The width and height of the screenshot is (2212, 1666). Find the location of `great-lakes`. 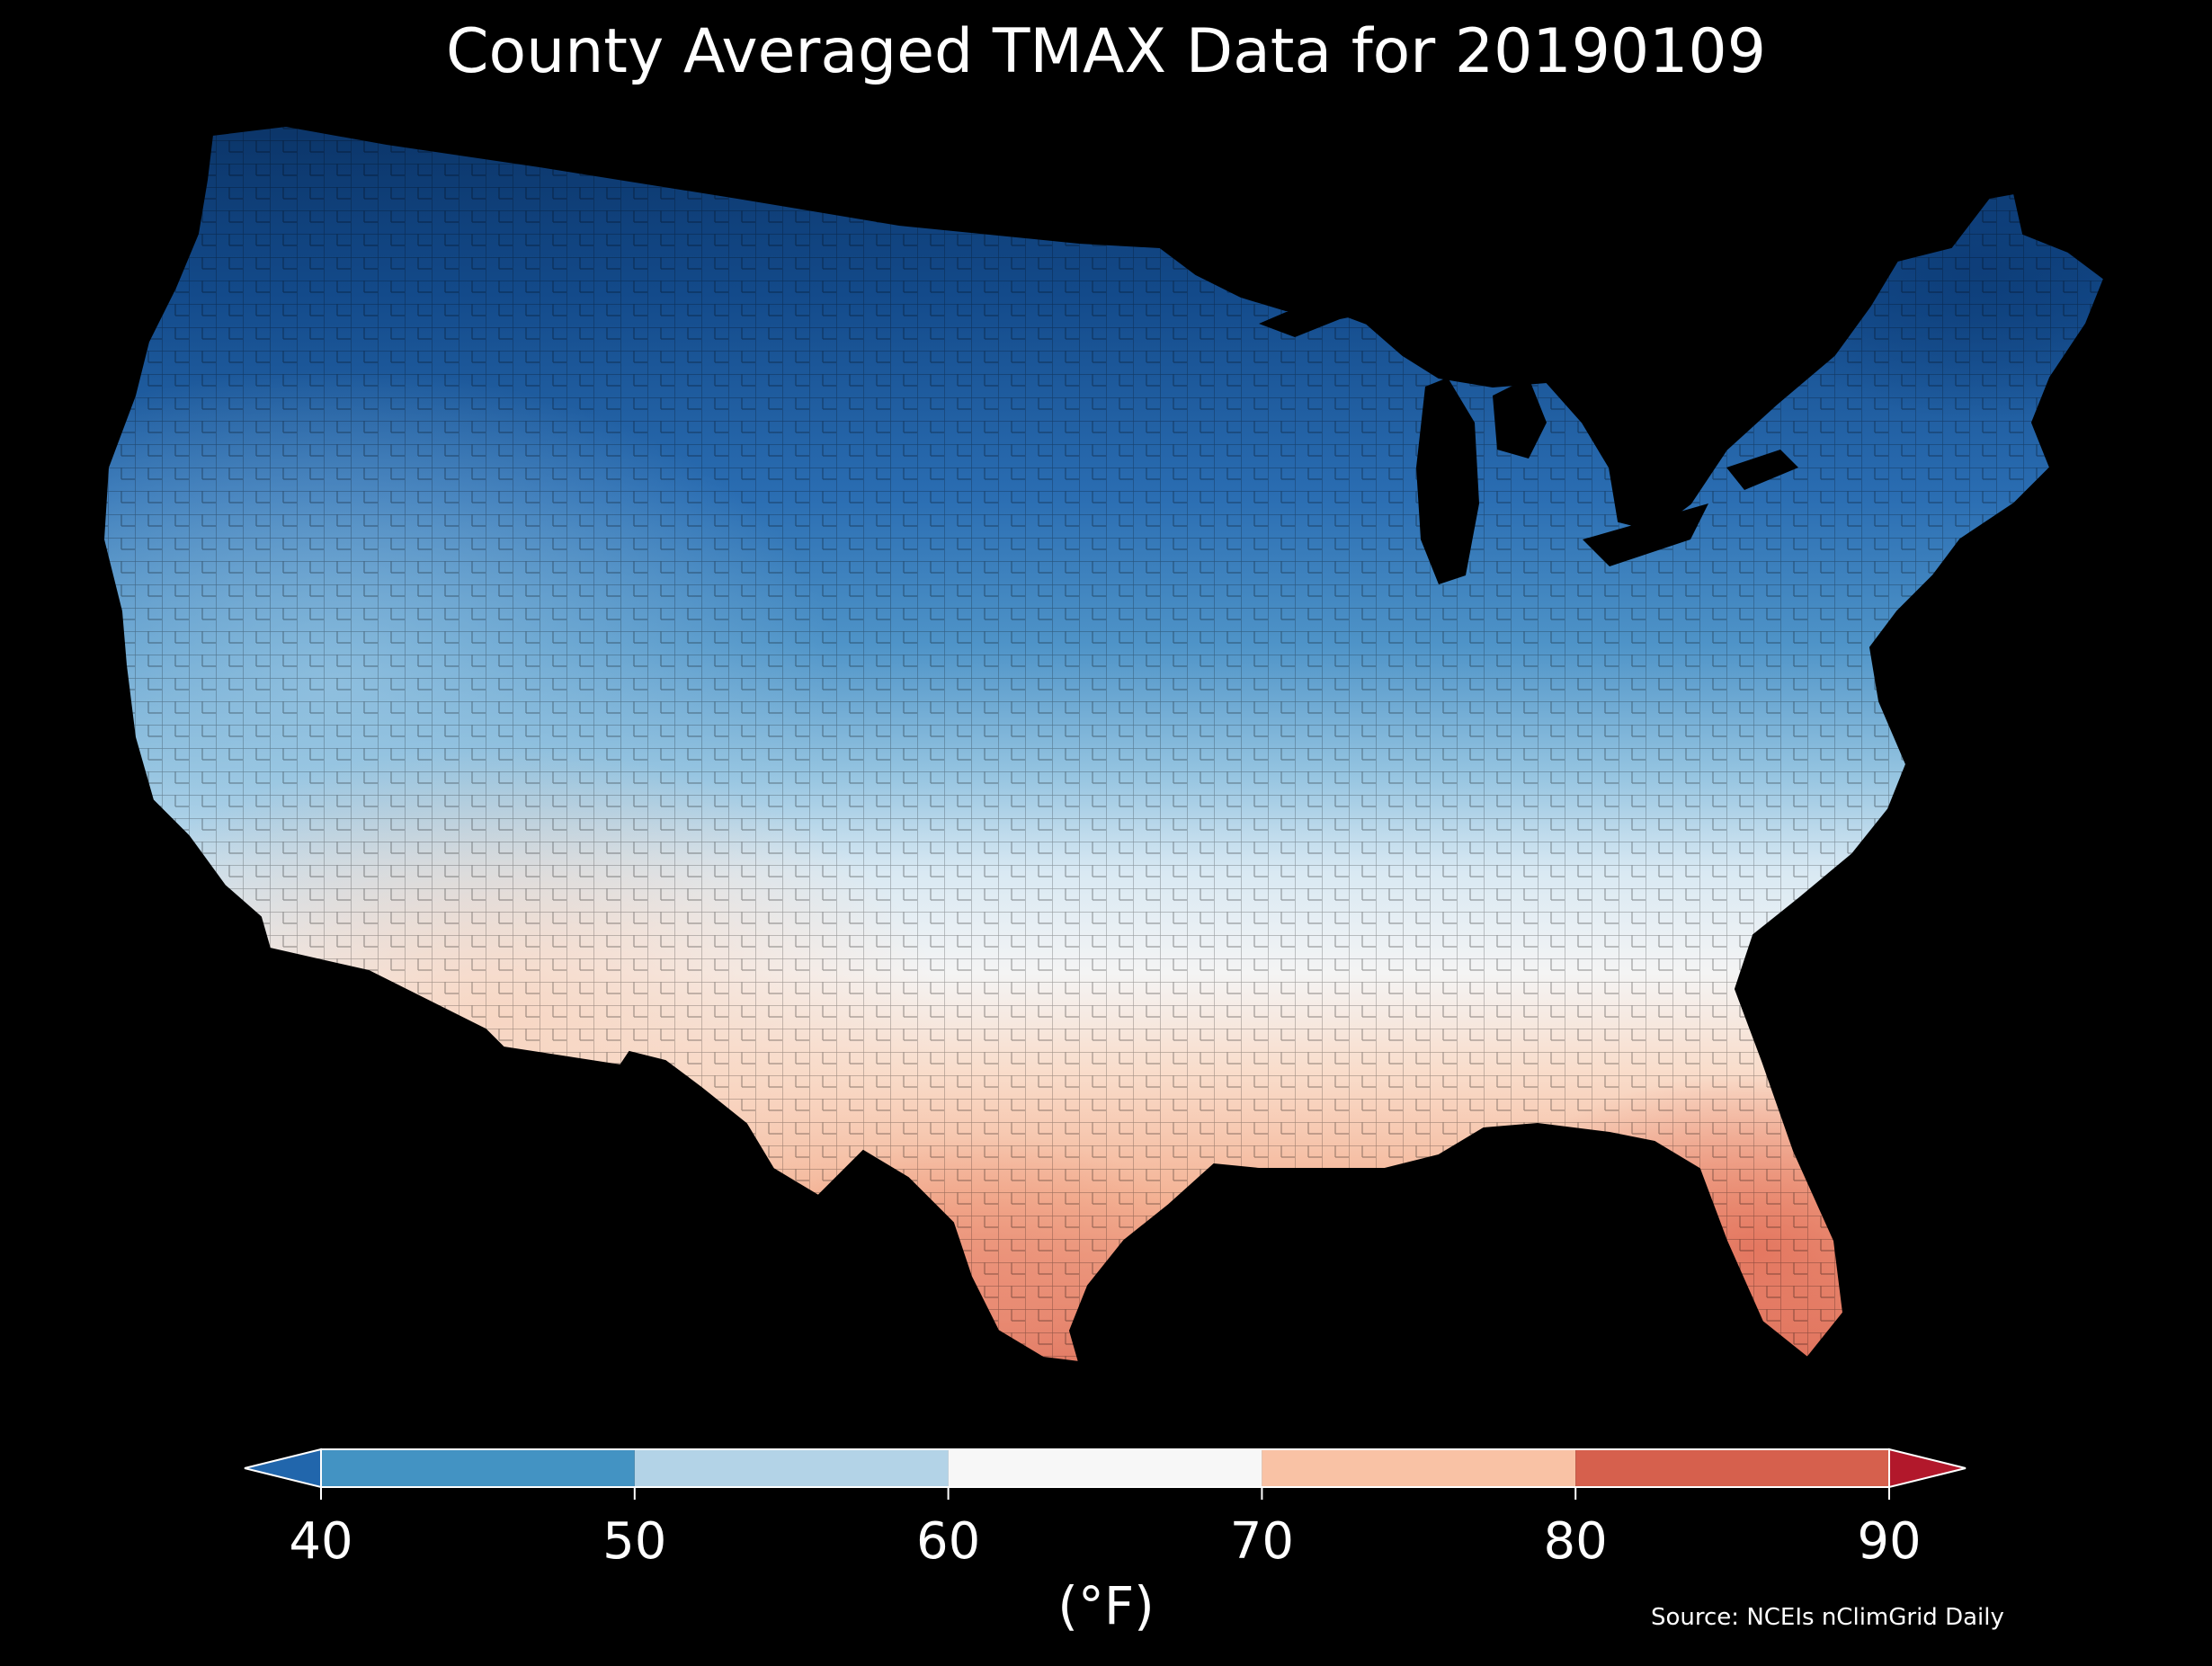

great-lakes is located at coordinates (1528, 436).